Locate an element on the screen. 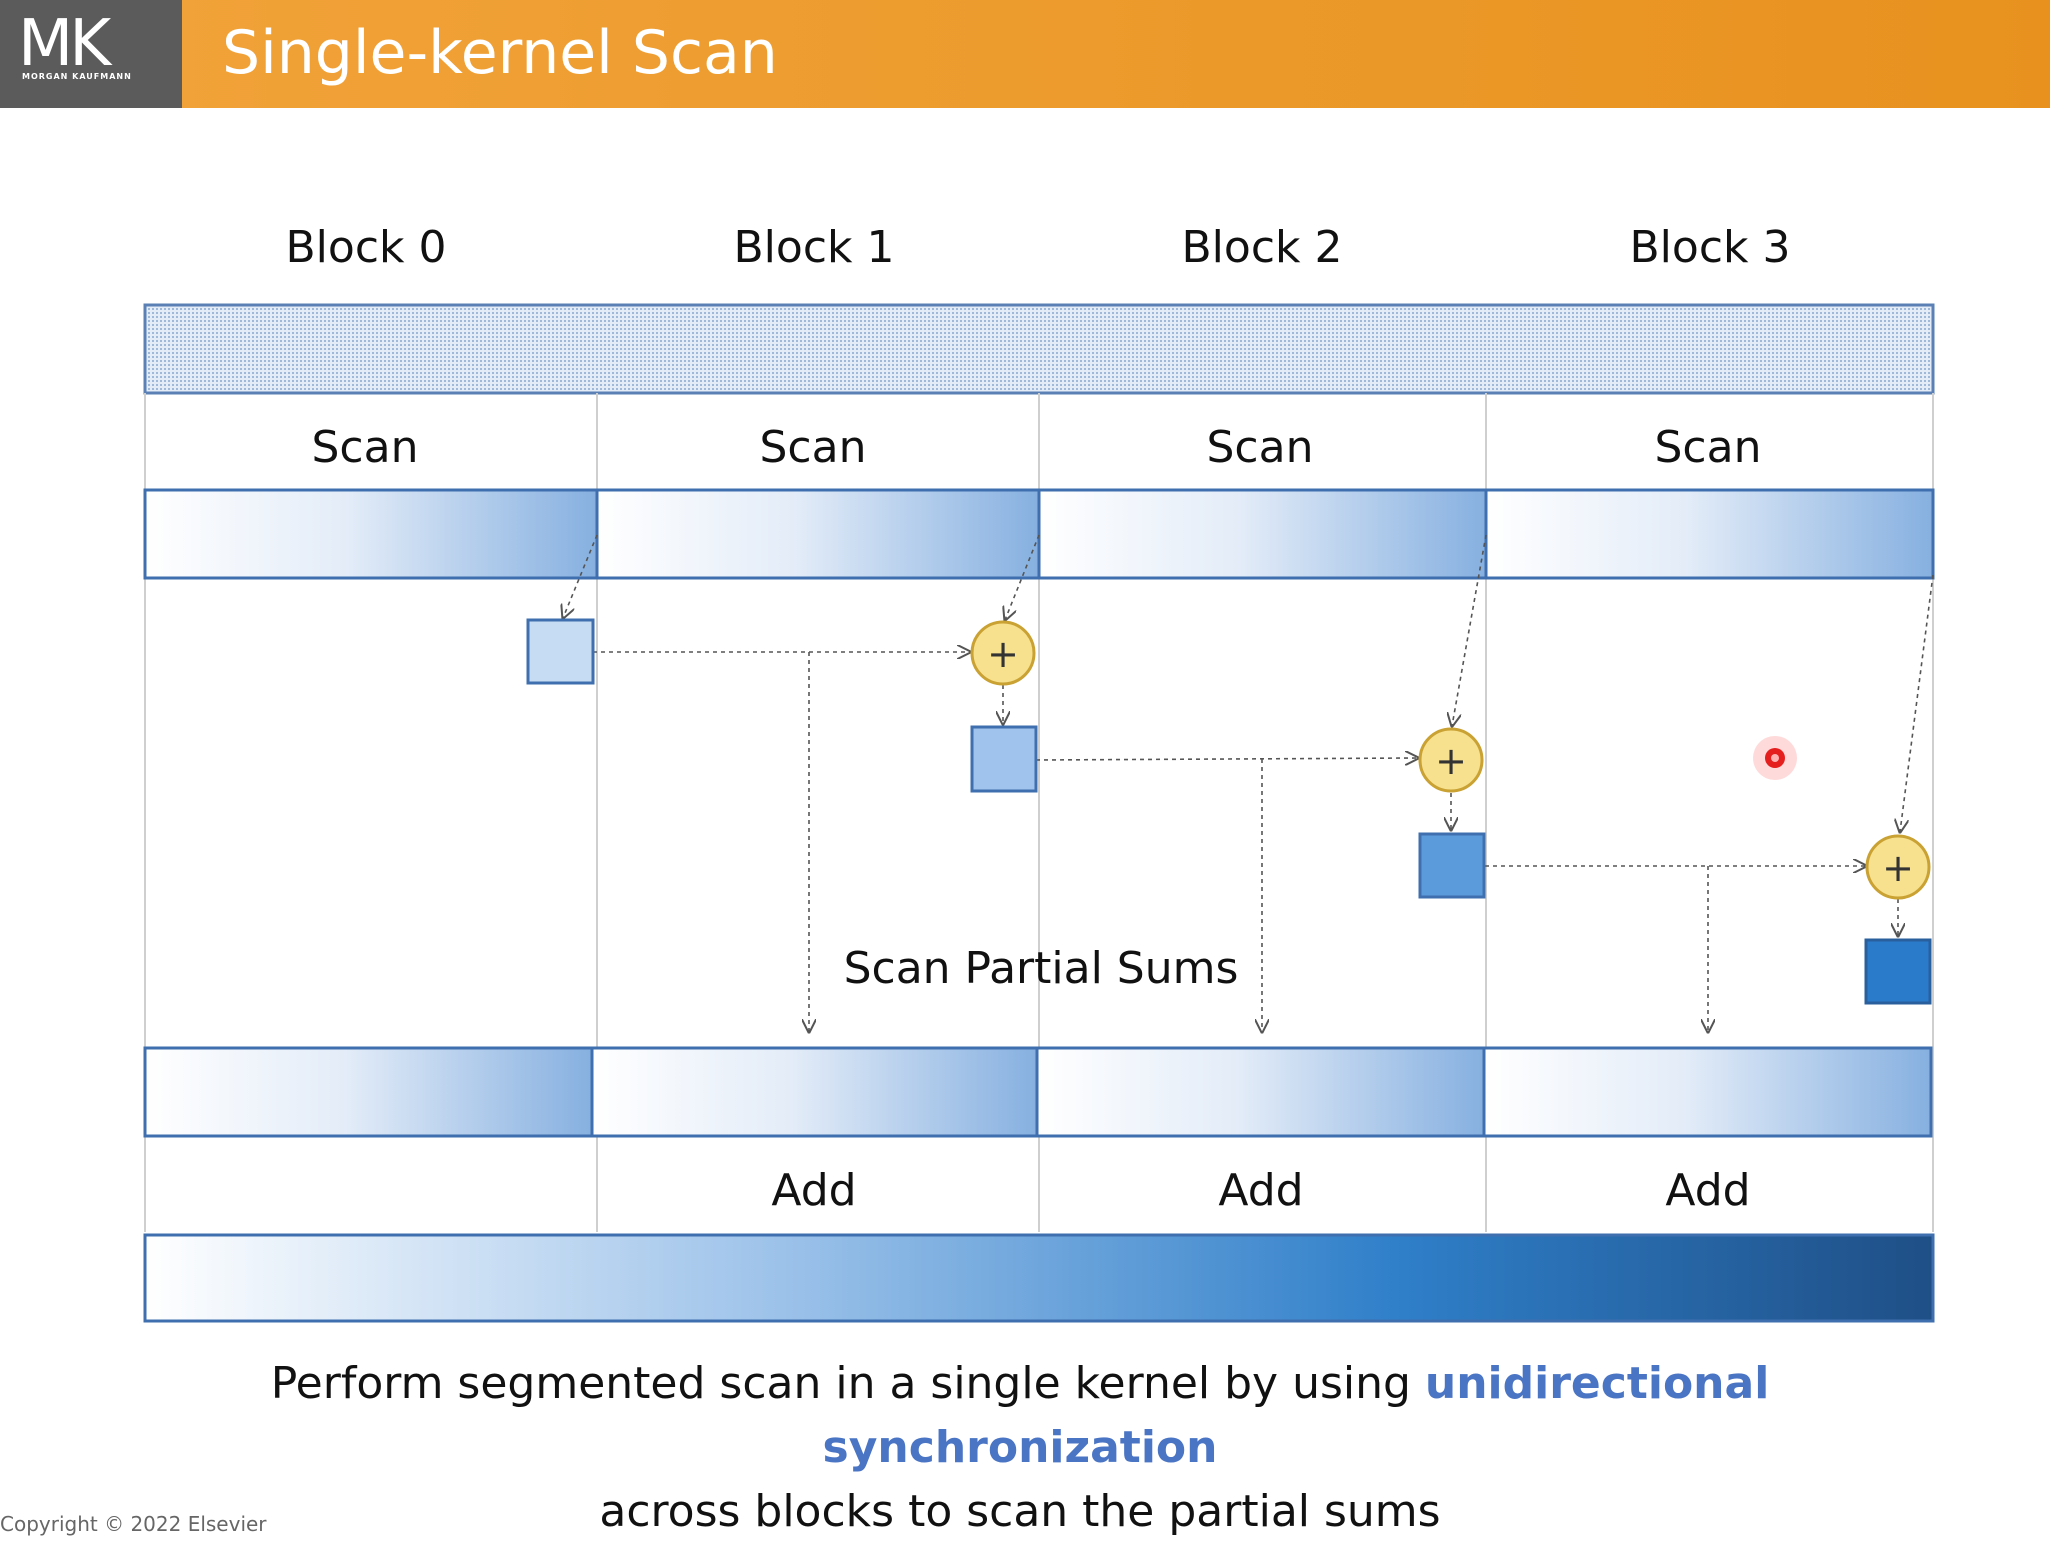  laser-pointer-dot is located at coordinates (1775, 758).